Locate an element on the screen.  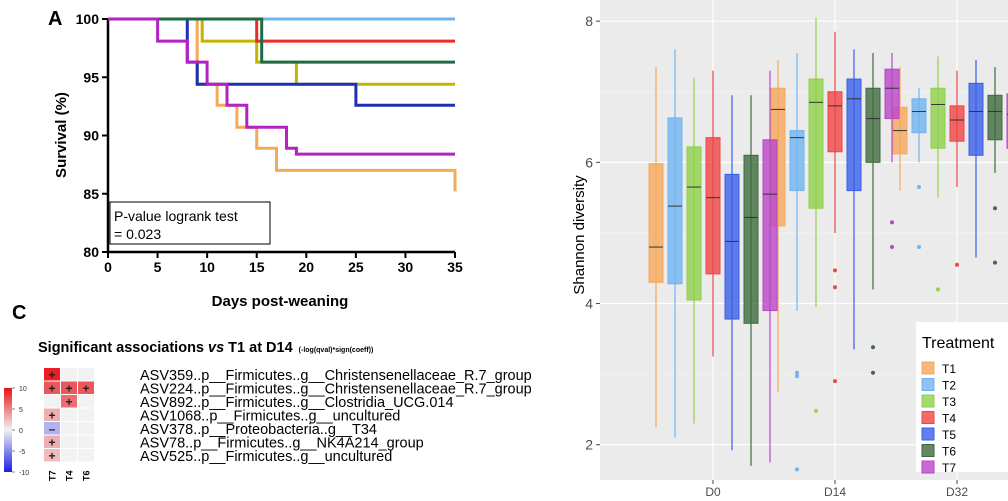
heatmap-cells: ++ + +++–++ is located at coordinates (69, 415).